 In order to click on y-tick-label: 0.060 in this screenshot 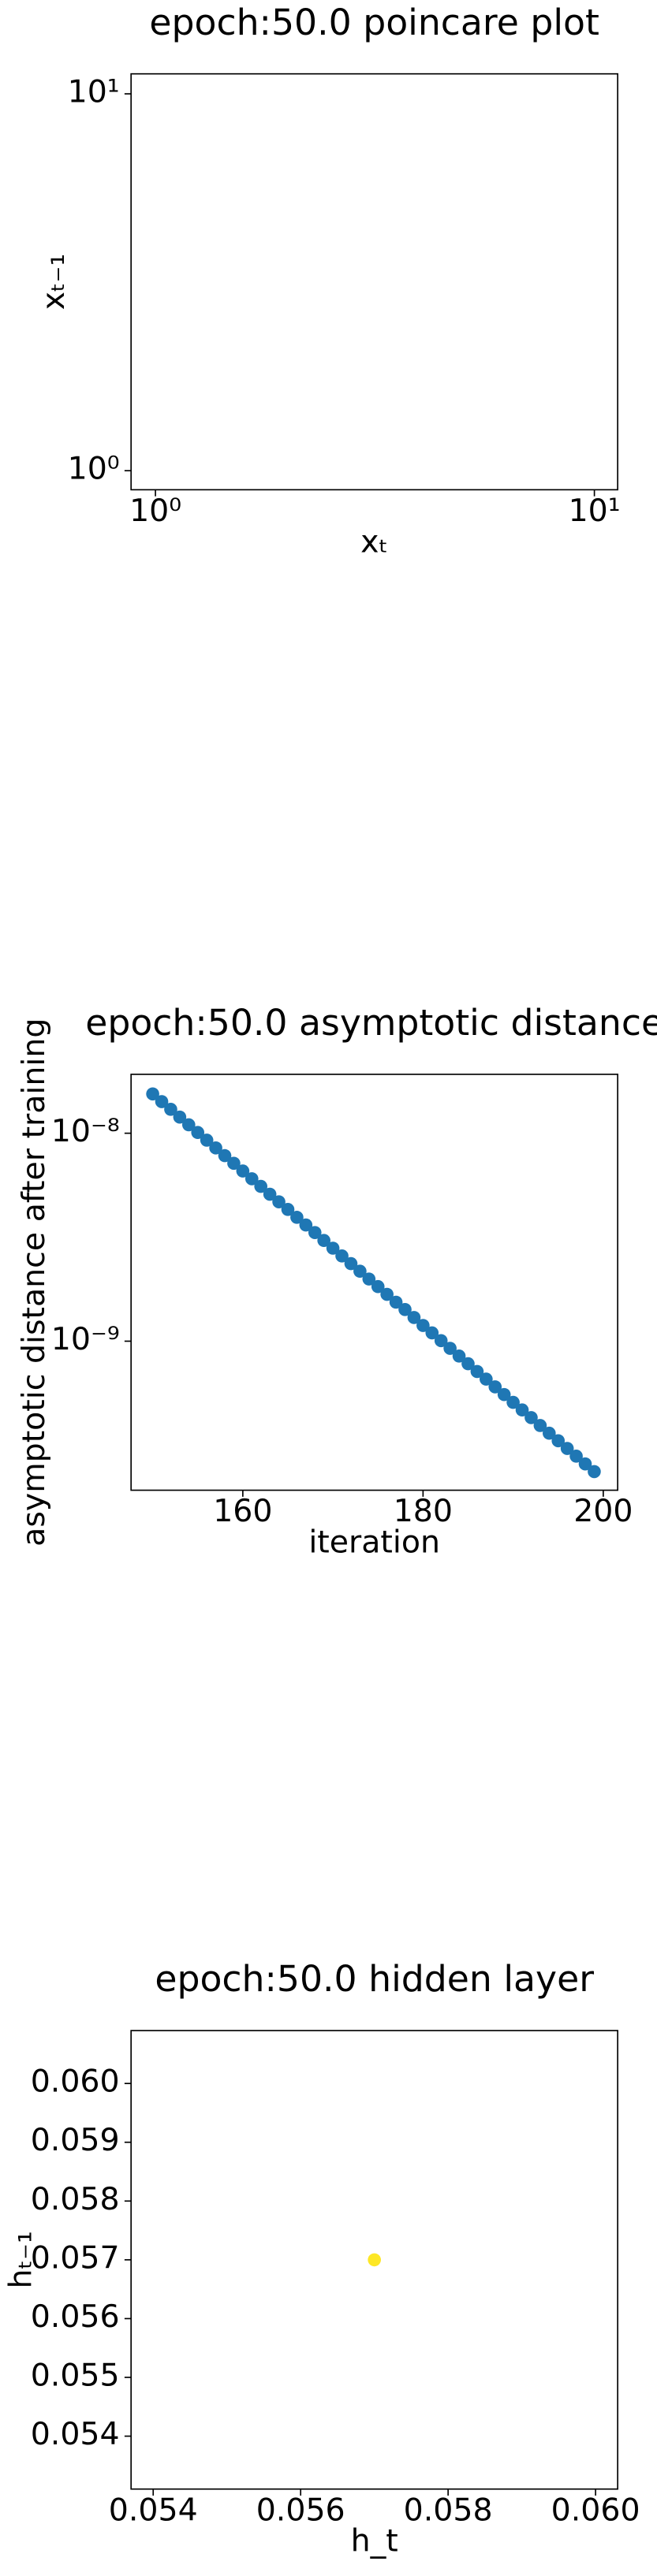, I will do `click(76, 2082)`.